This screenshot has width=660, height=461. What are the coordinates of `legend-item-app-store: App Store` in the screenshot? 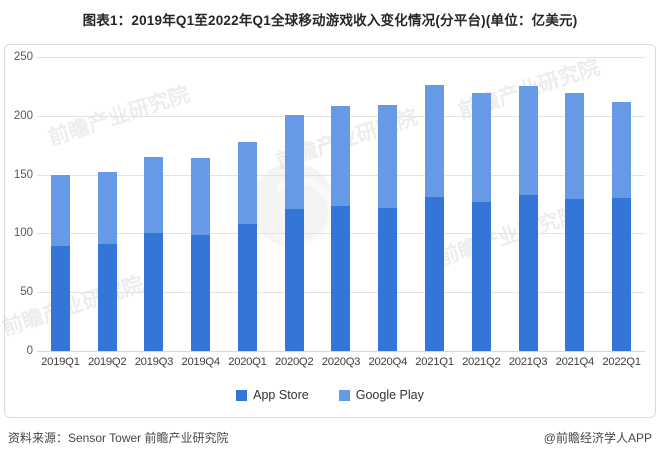 It's located at (272, 395).